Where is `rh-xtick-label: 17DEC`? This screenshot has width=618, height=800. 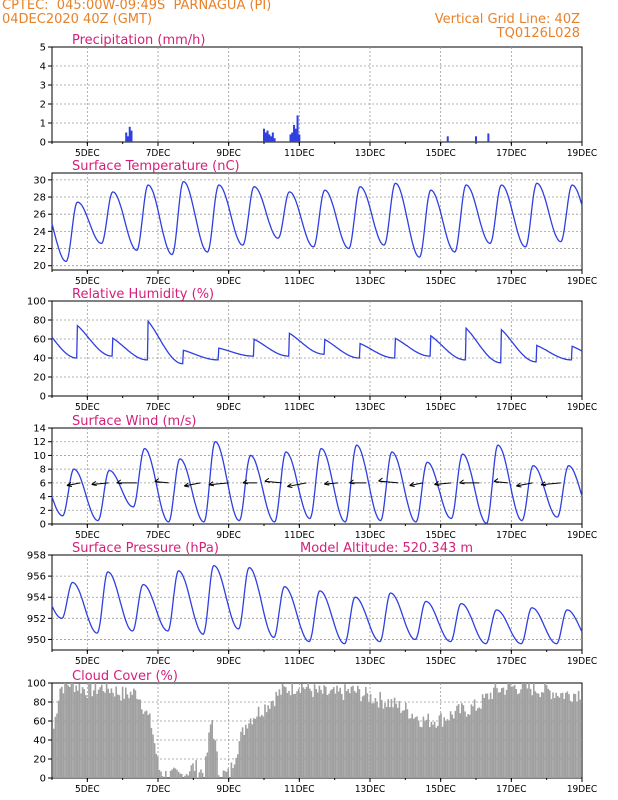
rh-xtick-label: 17DEC is located at coordinates (511, 407).